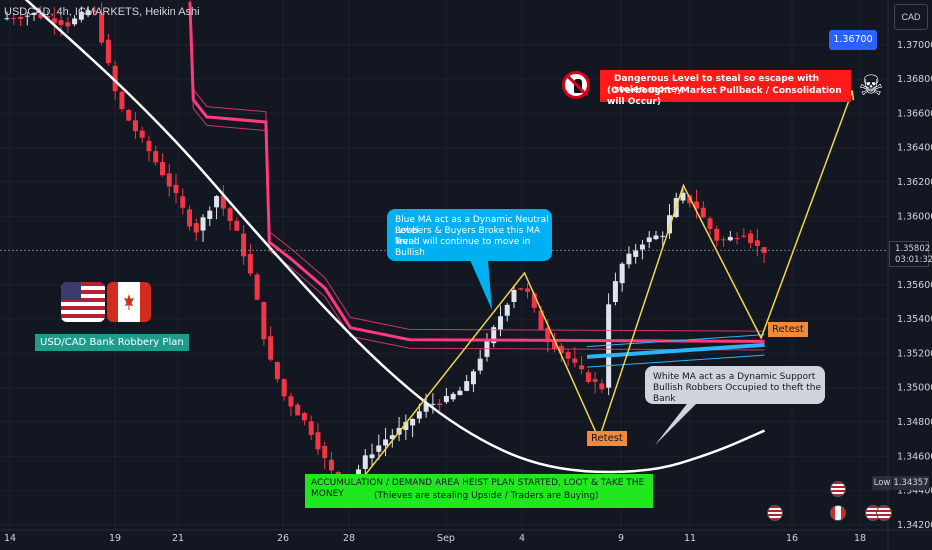  I want to click on price-tick-label: 1.35600, so click(914, 285).